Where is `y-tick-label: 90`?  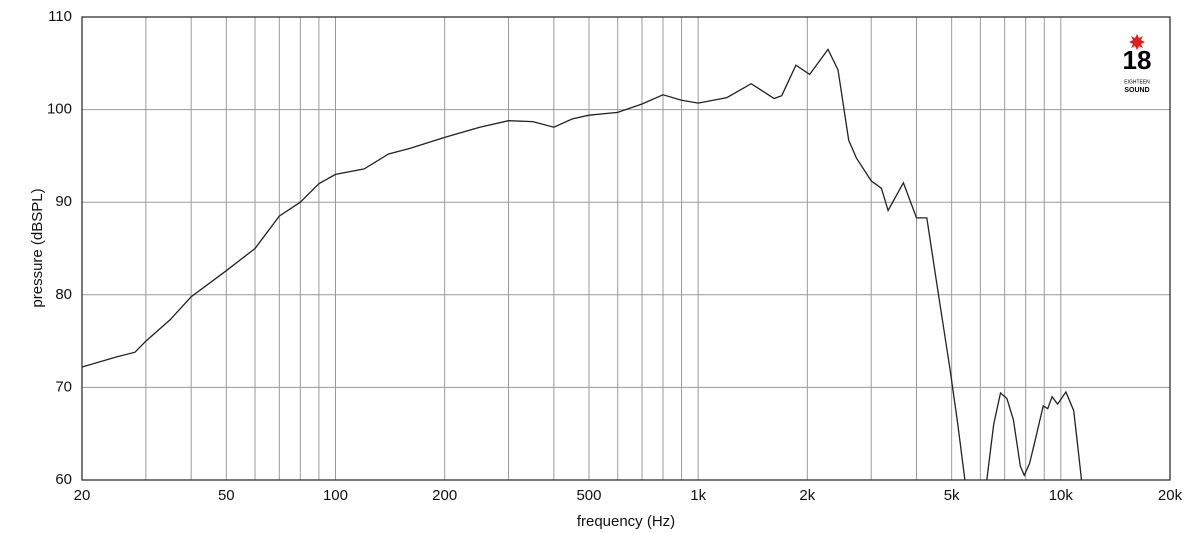
y-tick-label: 90 is located at coordinates (63, 201).